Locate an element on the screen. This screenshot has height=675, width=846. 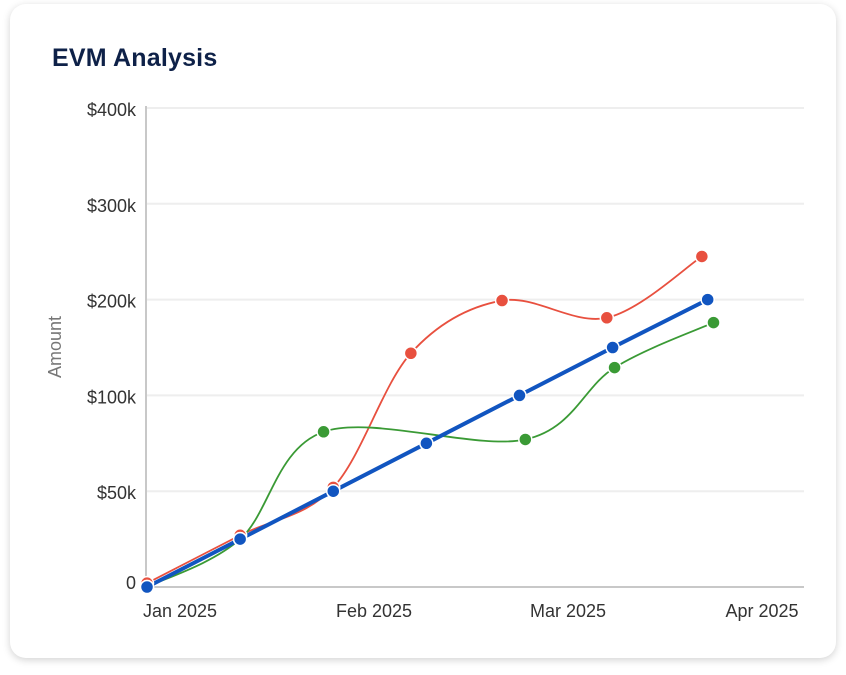
x-tick-label: Apr 2025 is located at coordinates (761, 611).